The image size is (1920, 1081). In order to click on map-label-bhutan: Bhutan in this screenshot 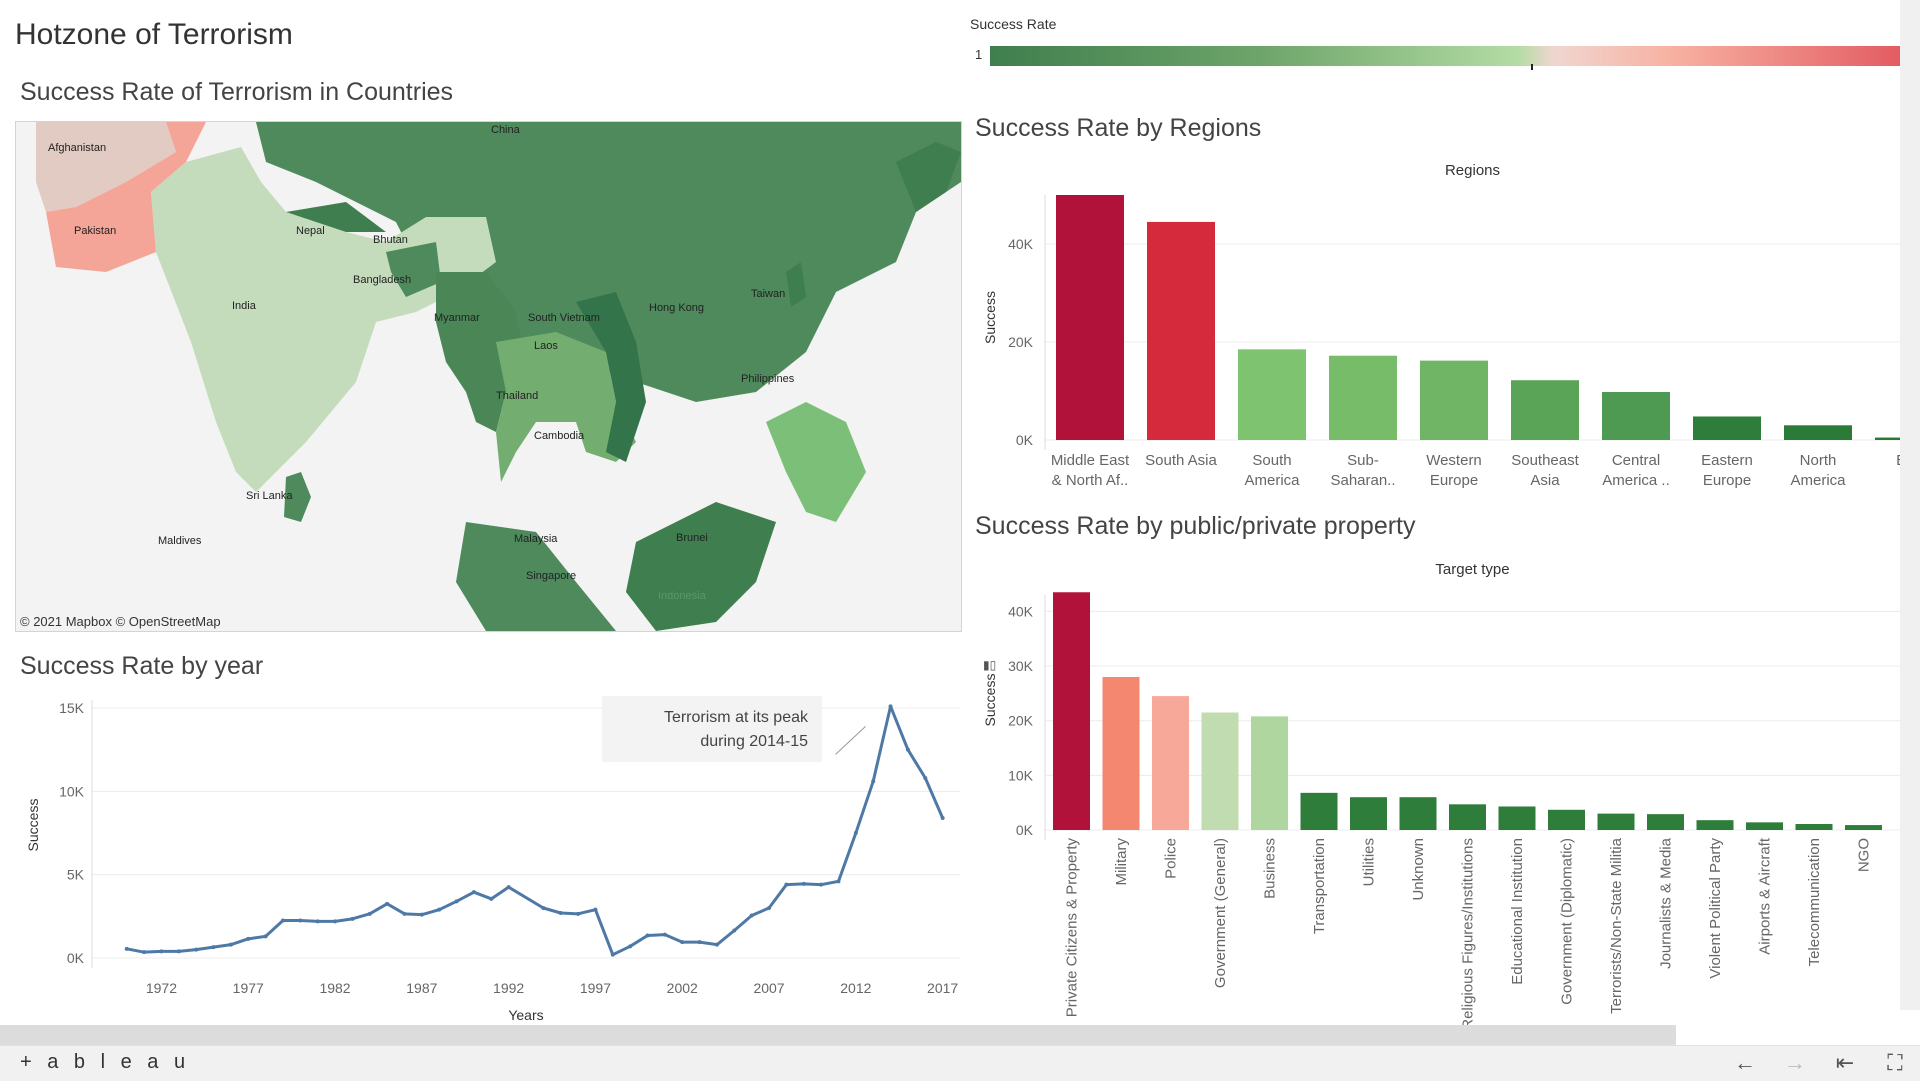, I will do `click(390, 240)`.